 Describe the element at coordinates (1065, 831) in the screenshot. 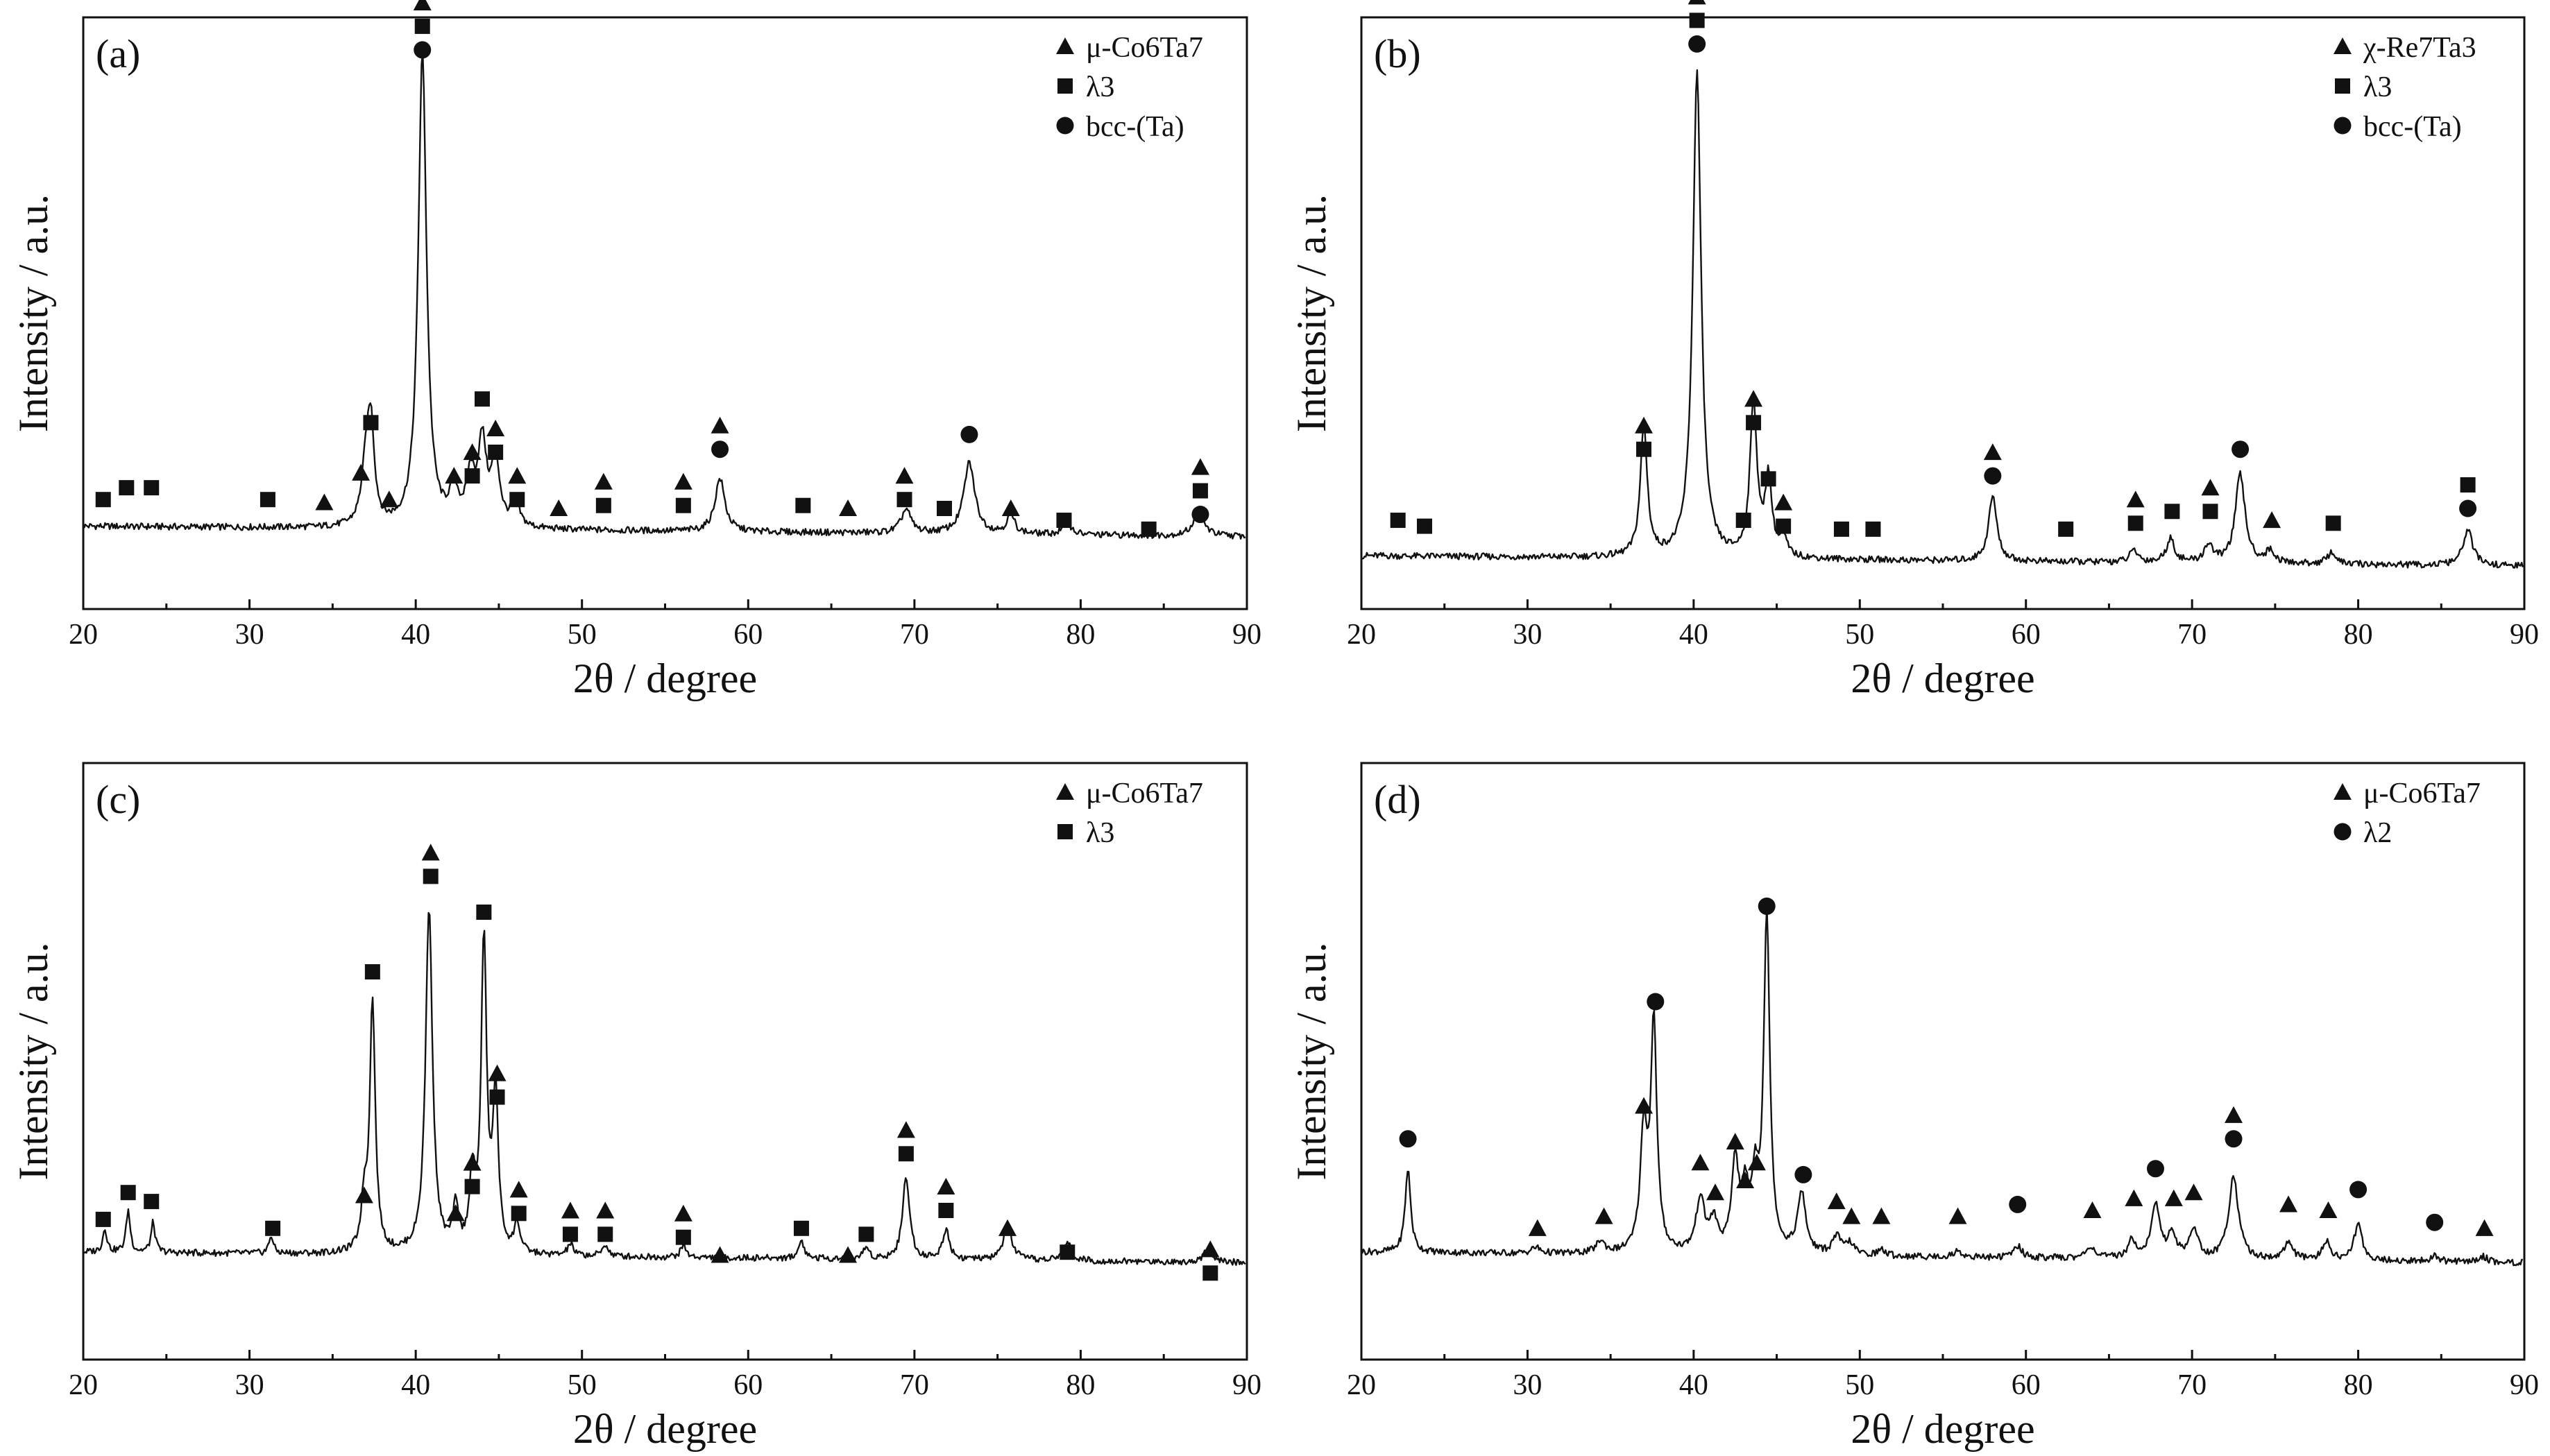

I see `legend-square-icon` at that location.